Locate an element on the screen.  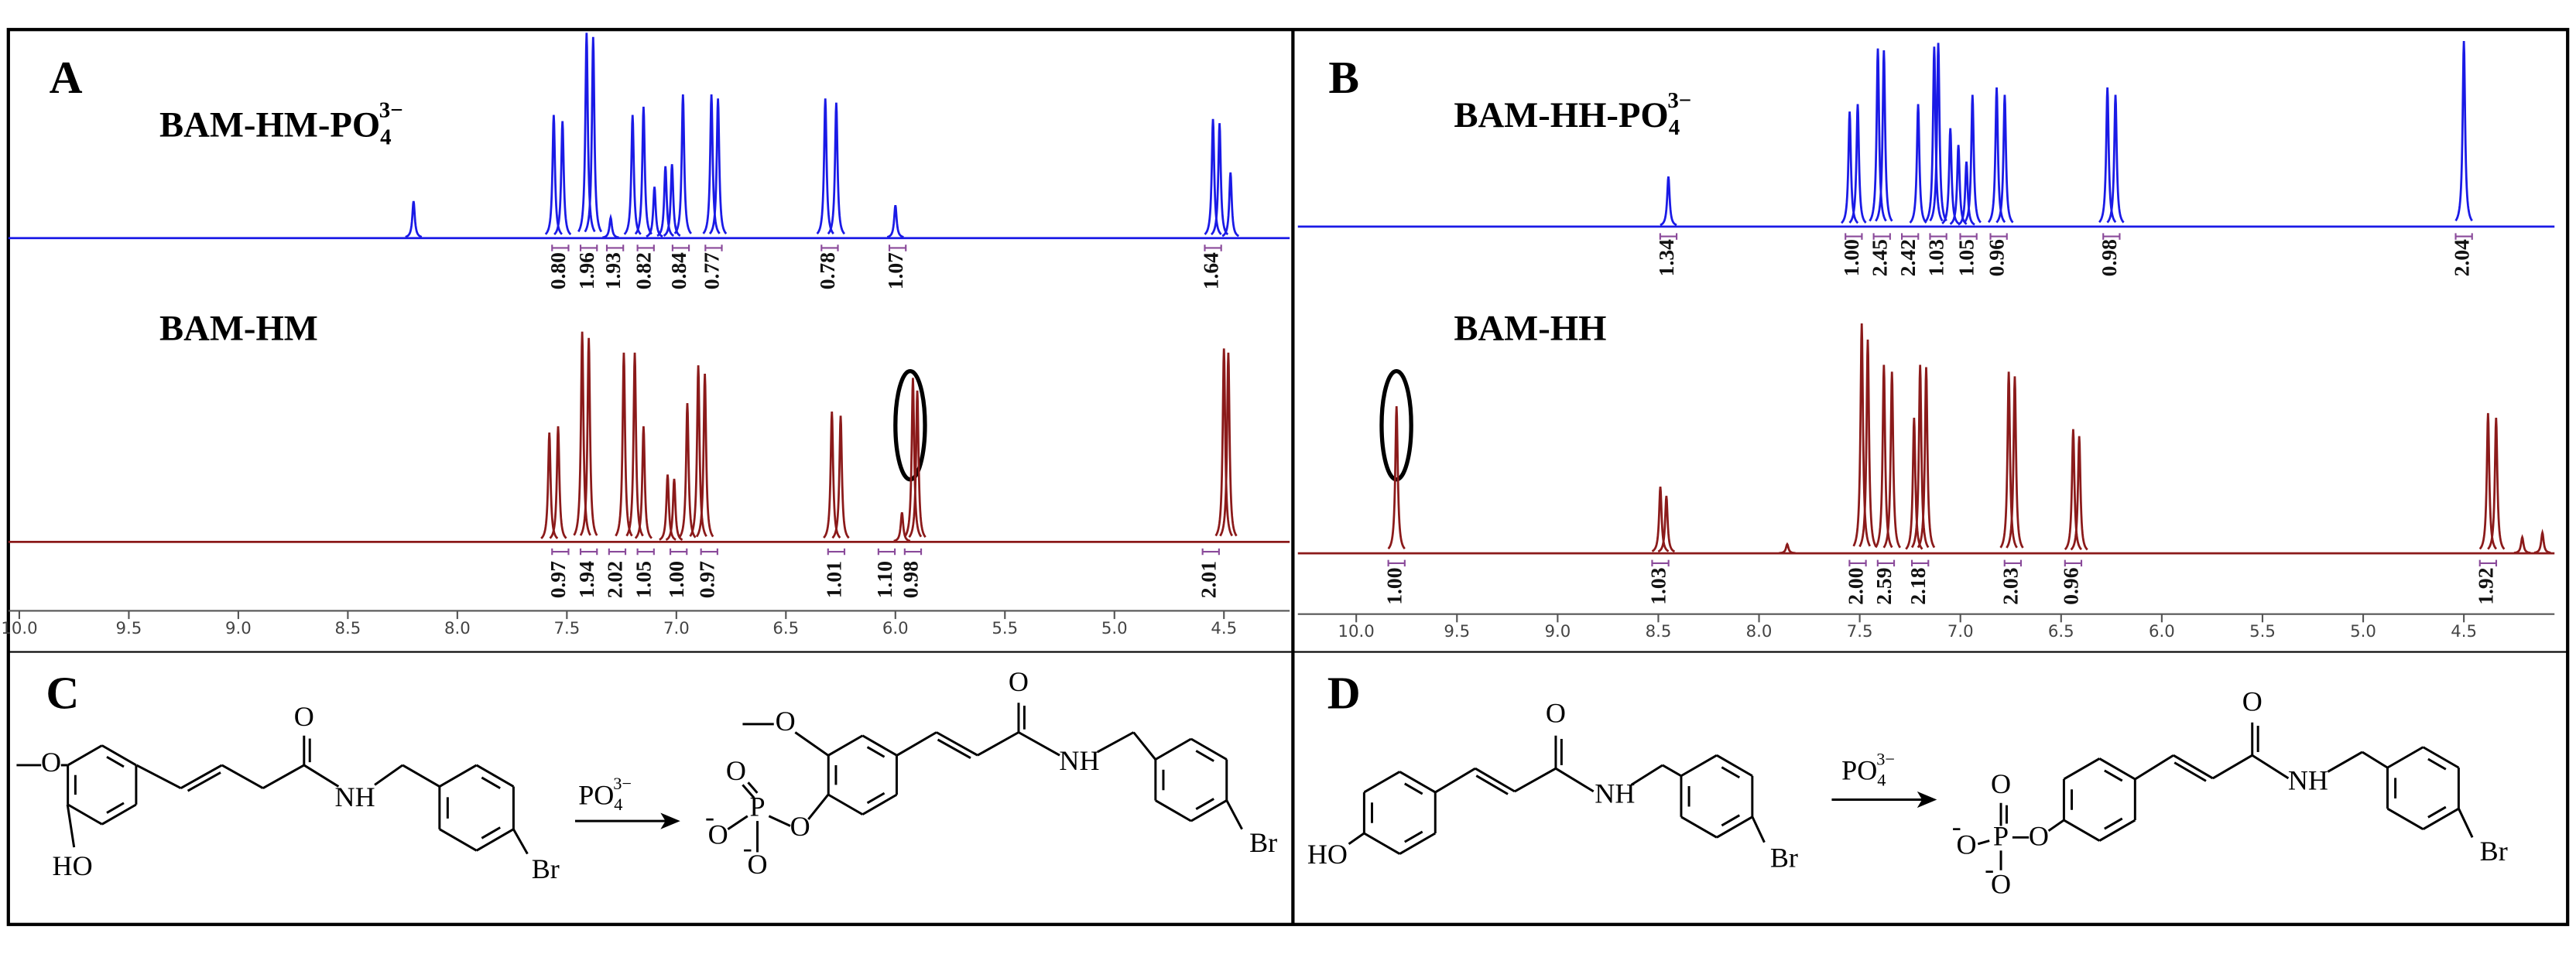
integral-label: 2.42 is located at coordinates (1908, 258).